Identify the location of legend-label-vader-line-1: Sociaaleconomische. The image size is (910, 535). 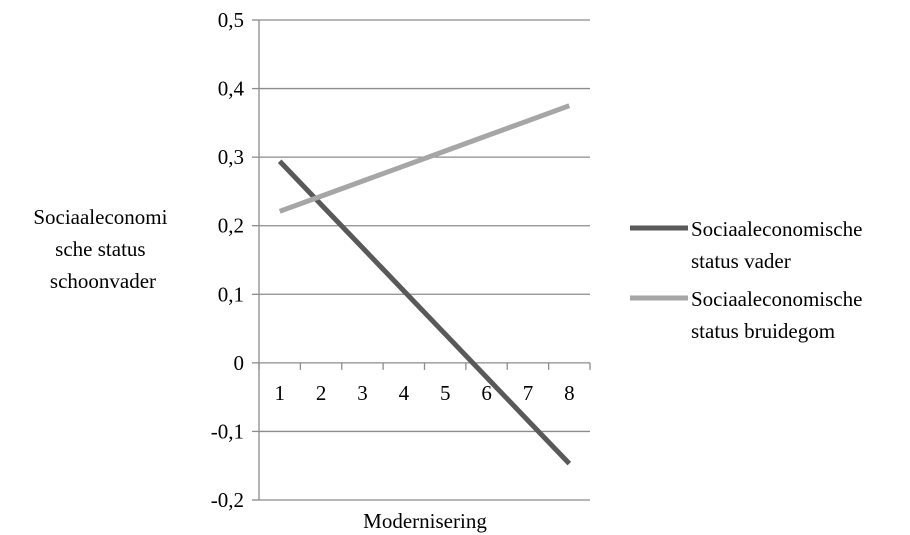
(776, 229).